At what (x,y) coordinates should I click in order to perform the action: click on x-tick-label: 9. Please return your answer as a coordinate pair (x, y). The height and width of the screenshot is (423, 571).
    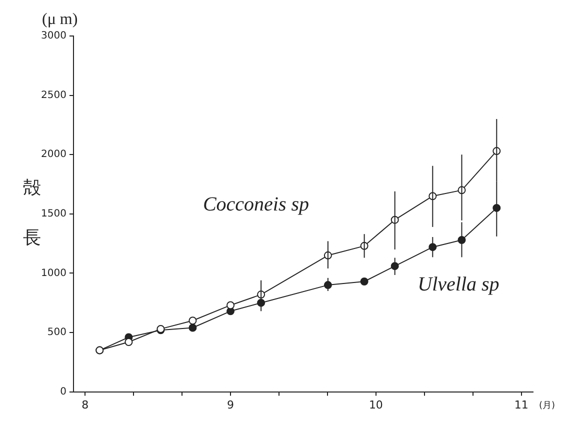
    Looking at the image, I should click on (230, 405).